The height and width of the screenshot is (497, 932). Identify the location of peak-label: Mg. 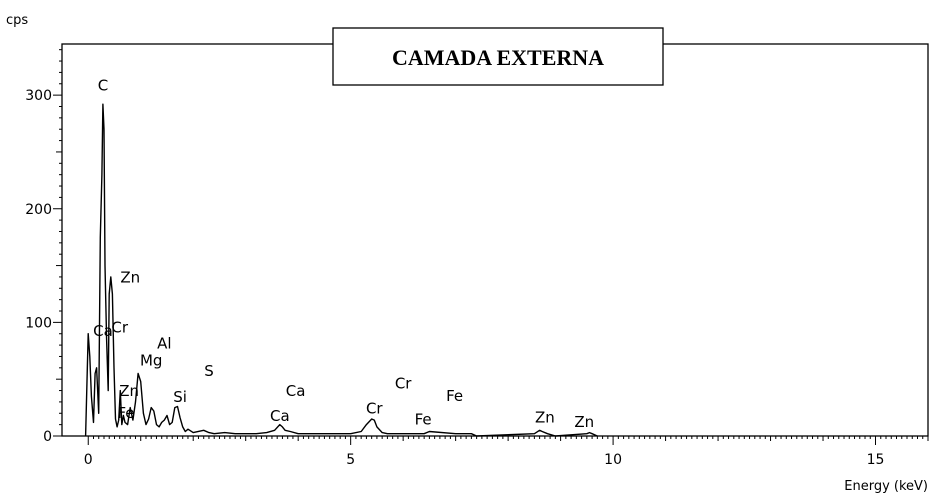
(151, 361).